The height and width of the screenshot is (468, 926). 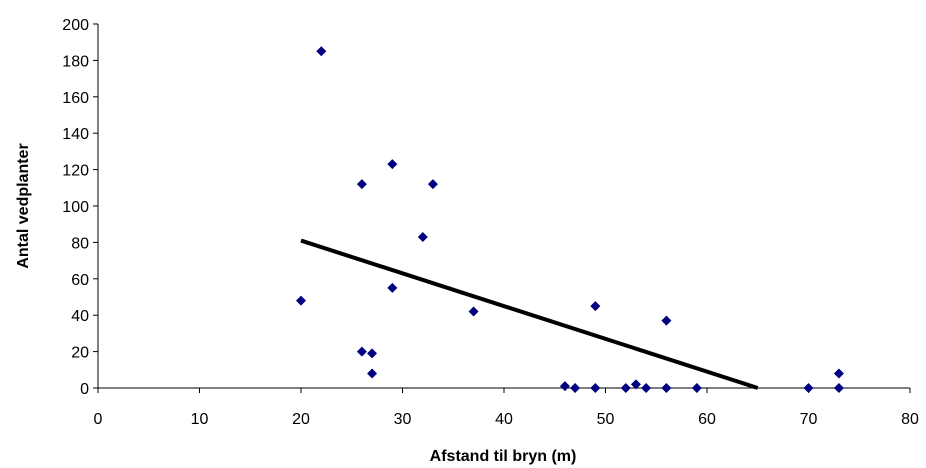 I want to click on y-tick-label: 20, so click(x=80, y=353).